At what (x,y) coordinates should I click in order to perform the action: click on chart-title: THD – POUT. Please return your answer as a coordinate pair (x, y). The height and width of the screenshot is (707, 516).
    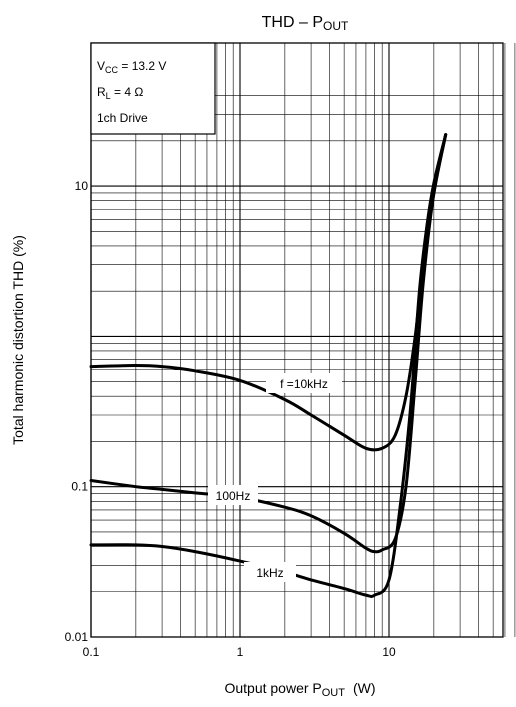
    Looking at the image, I should click on (305, 23).